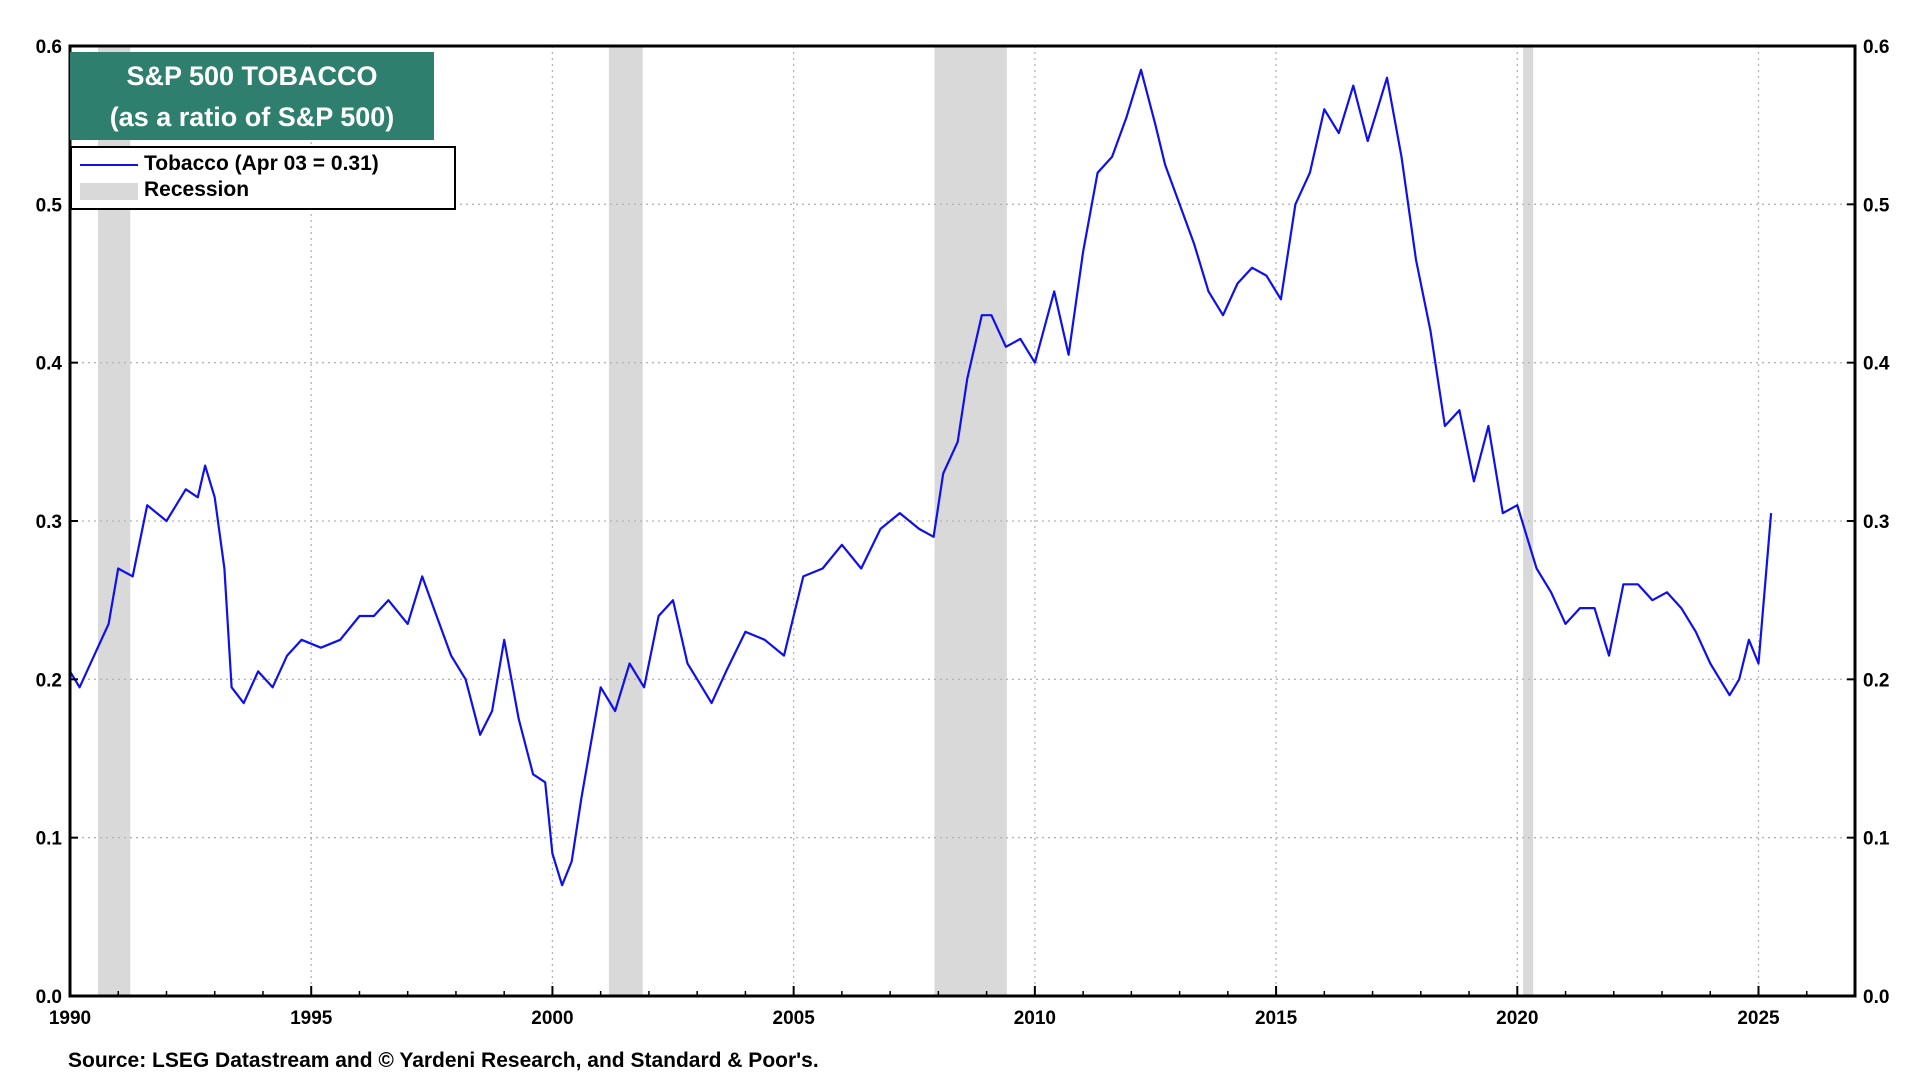 The width and height of the screenshot is (1920, 1080). What do you see at coordinates (49, 680) in the screenshot?
I see `y-tick-label-left-2: 0.2` at bounding box center [49, 680].